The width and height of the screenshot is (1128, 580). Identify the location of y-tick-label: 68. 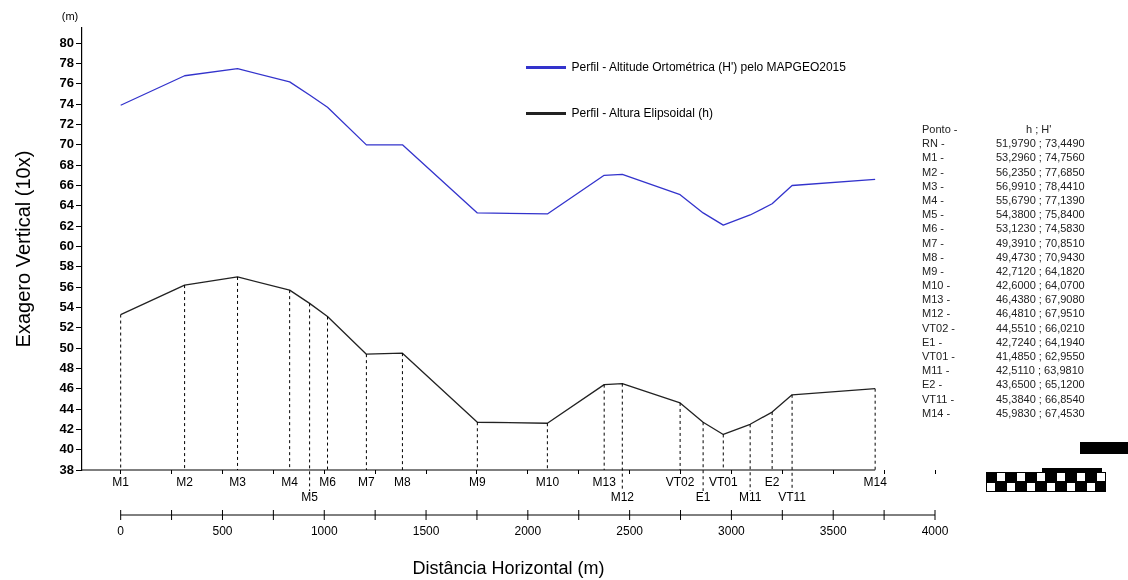
(66, 164).